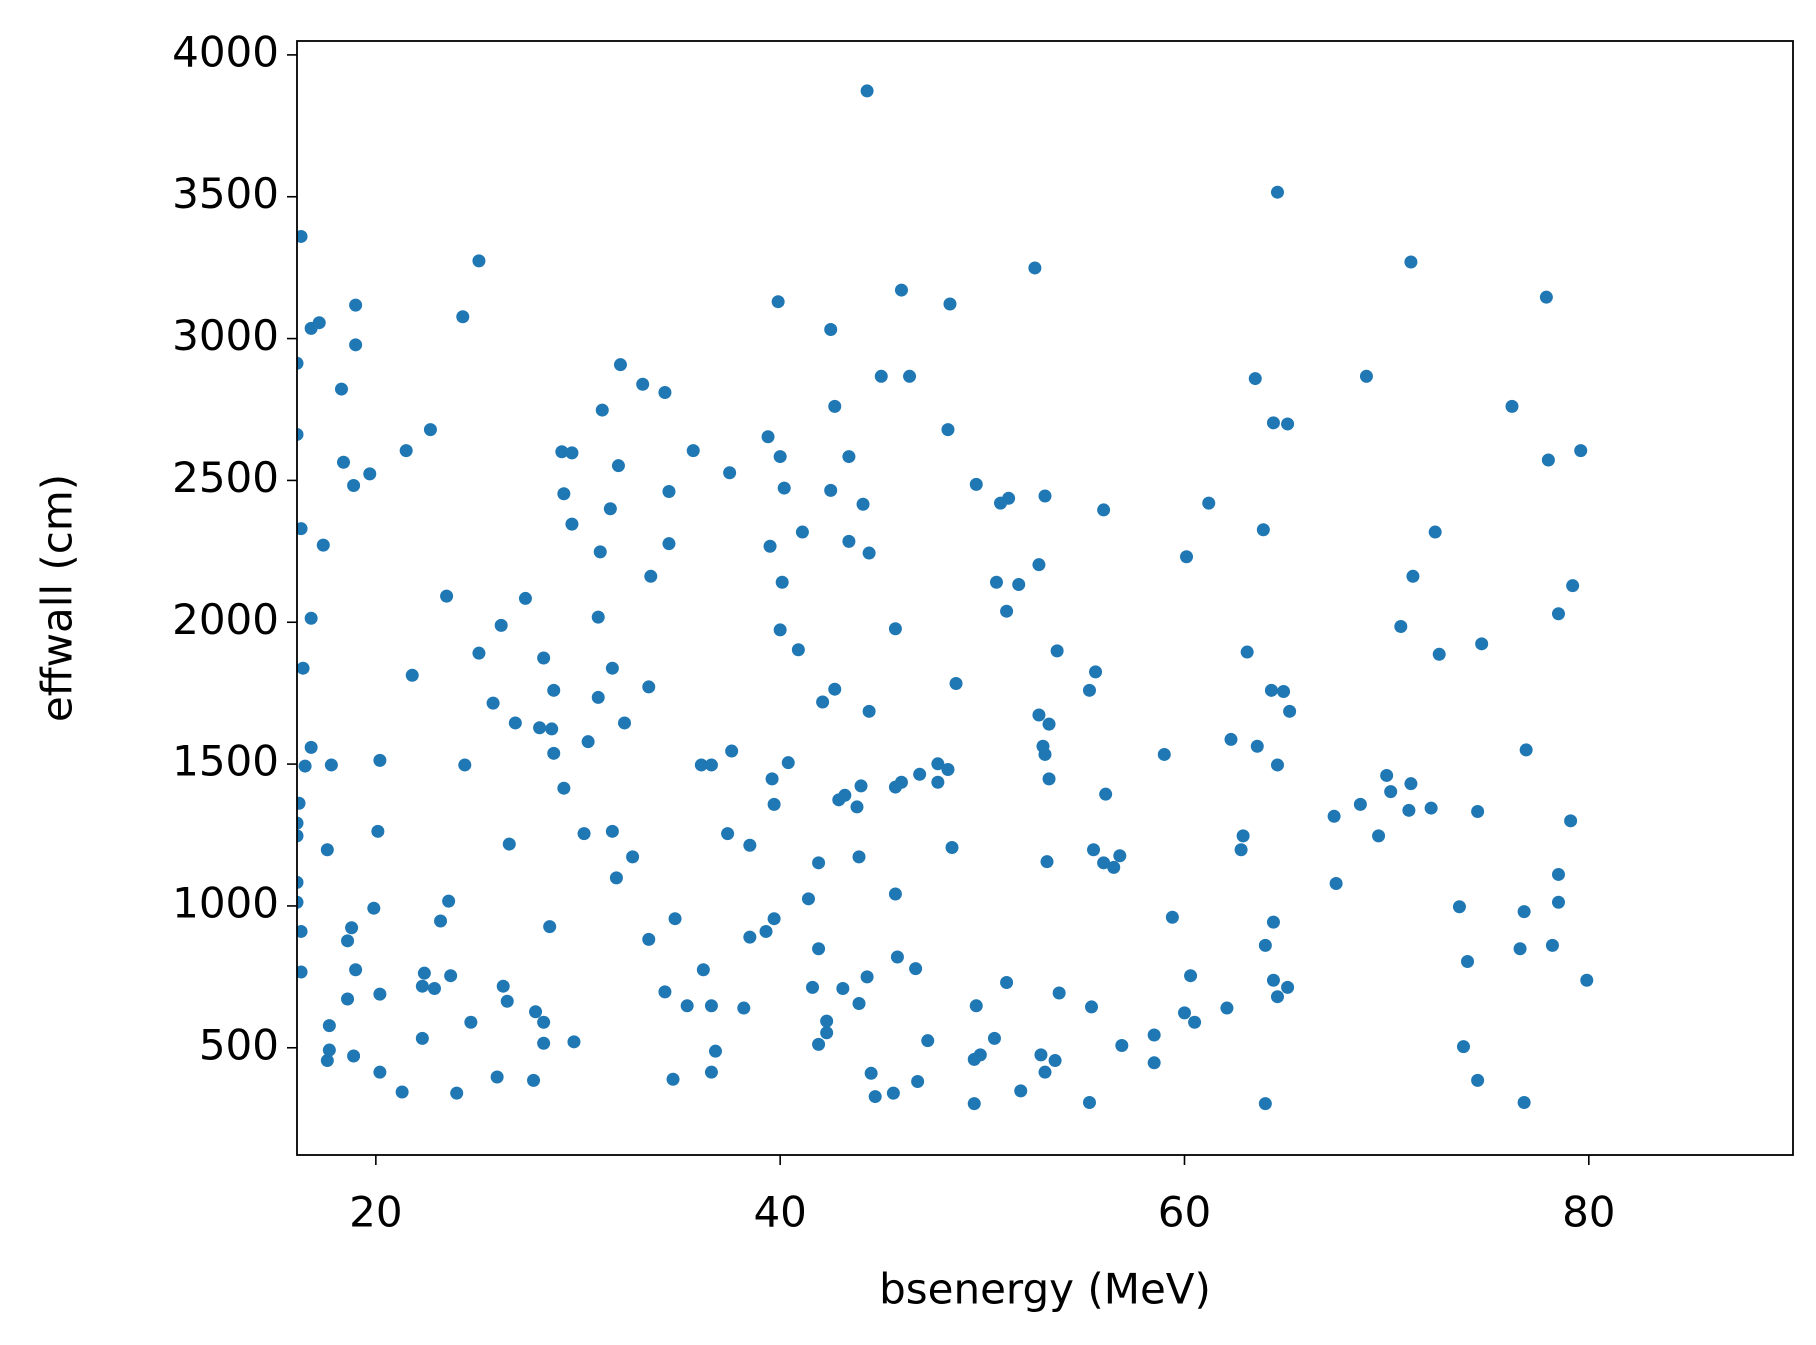 The image size is (1816, 1345). What do you see at coordinates (1184, 1212) in the screenshot?
I see `x-tick-label: 60` at bounding box center [1184, 1212].